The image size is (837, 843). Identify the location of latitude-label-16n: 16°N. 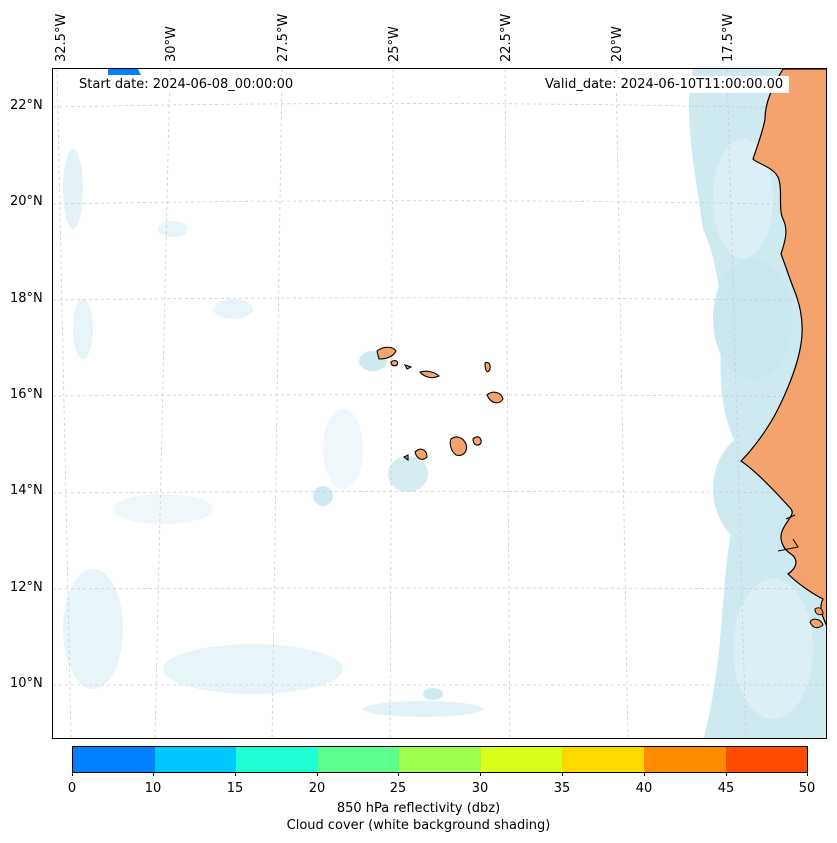
(26, 394).